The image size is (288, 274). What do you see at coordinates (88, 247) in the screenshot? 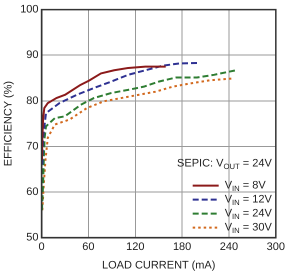
I see `x-tick-label: 60` at bounding box center [88, 247].